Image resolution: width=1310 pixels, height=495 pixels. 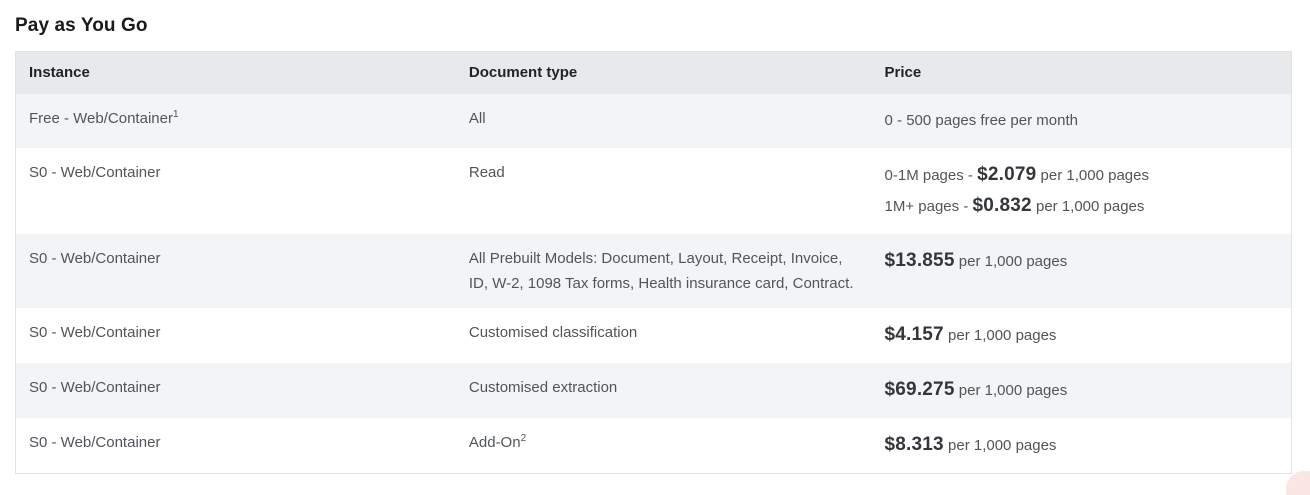 I want to click on price-cell: $8.313 per 1,000 pages, so click(x=1081, y=445).